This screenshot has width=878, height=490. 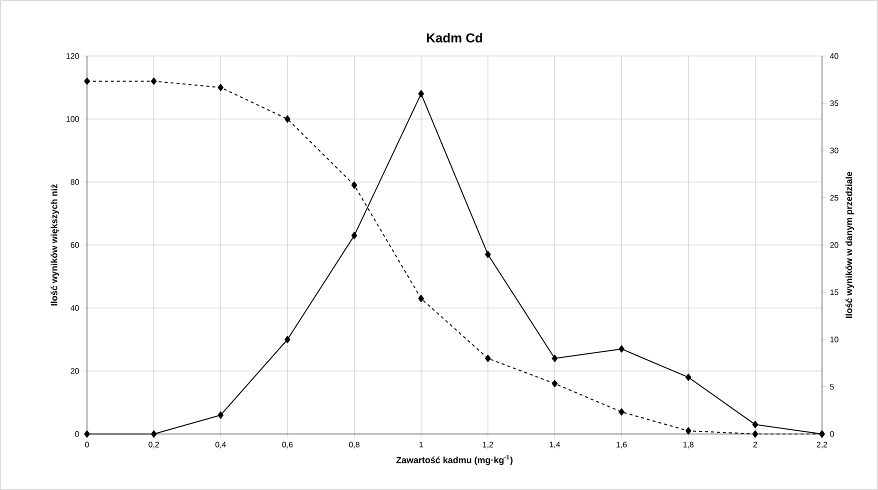 What do you see at coordinates (849, 245) in the screenshot?
I see `y2-axis-title: Ilość wyników w danym przedziale` at bounding box center [849, 245].